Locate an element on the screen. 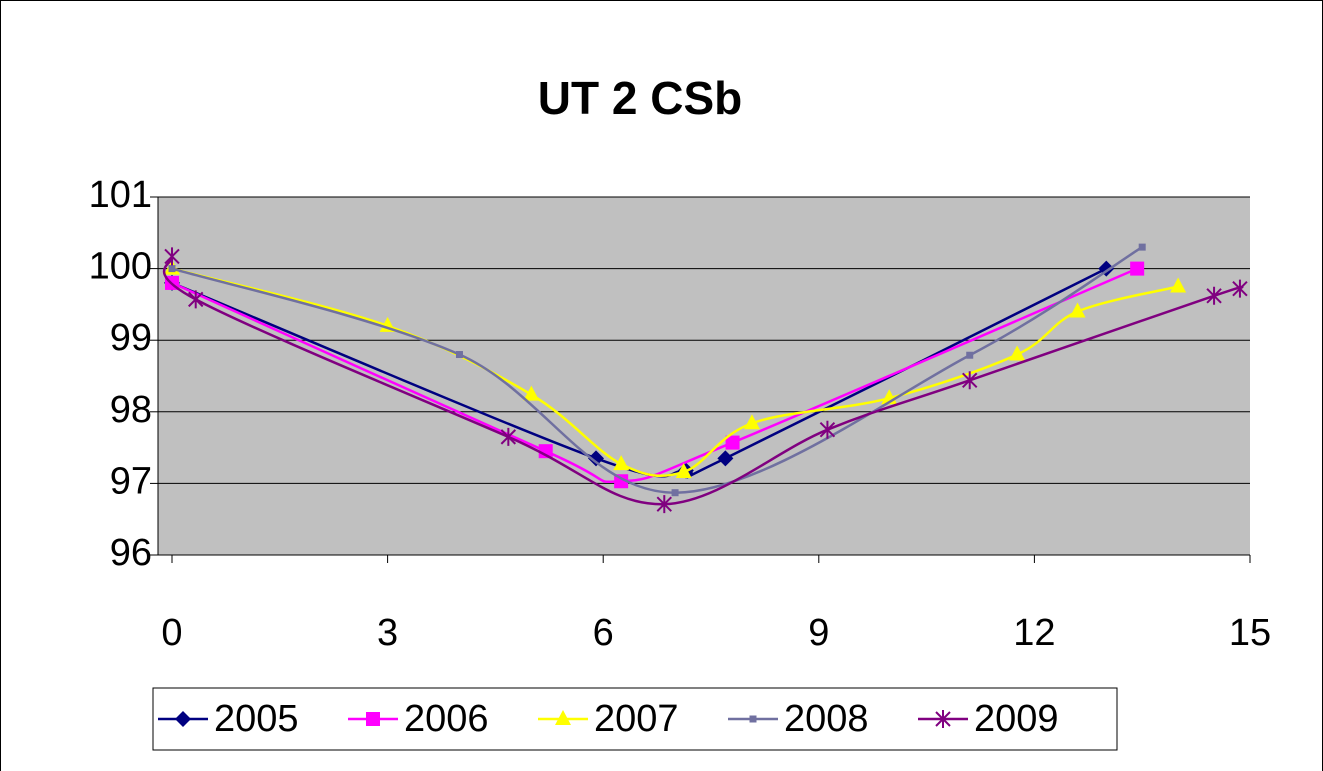 Image resolution: width=1323 pixels, height=771 pixels. x-tick-label: 12 is located at coordinates (1034, 633).